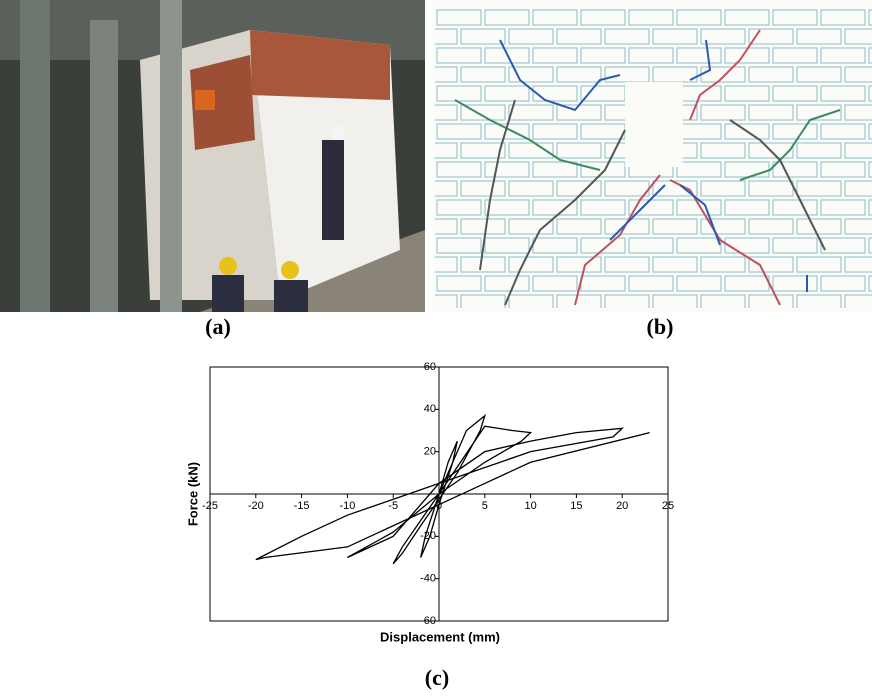 The height and width of the screenshot is (699, 872). What do you see at coordinates (668, 506) in the screenshot?
I see `x-tick-label: 25` at bounding box center [668, 506].